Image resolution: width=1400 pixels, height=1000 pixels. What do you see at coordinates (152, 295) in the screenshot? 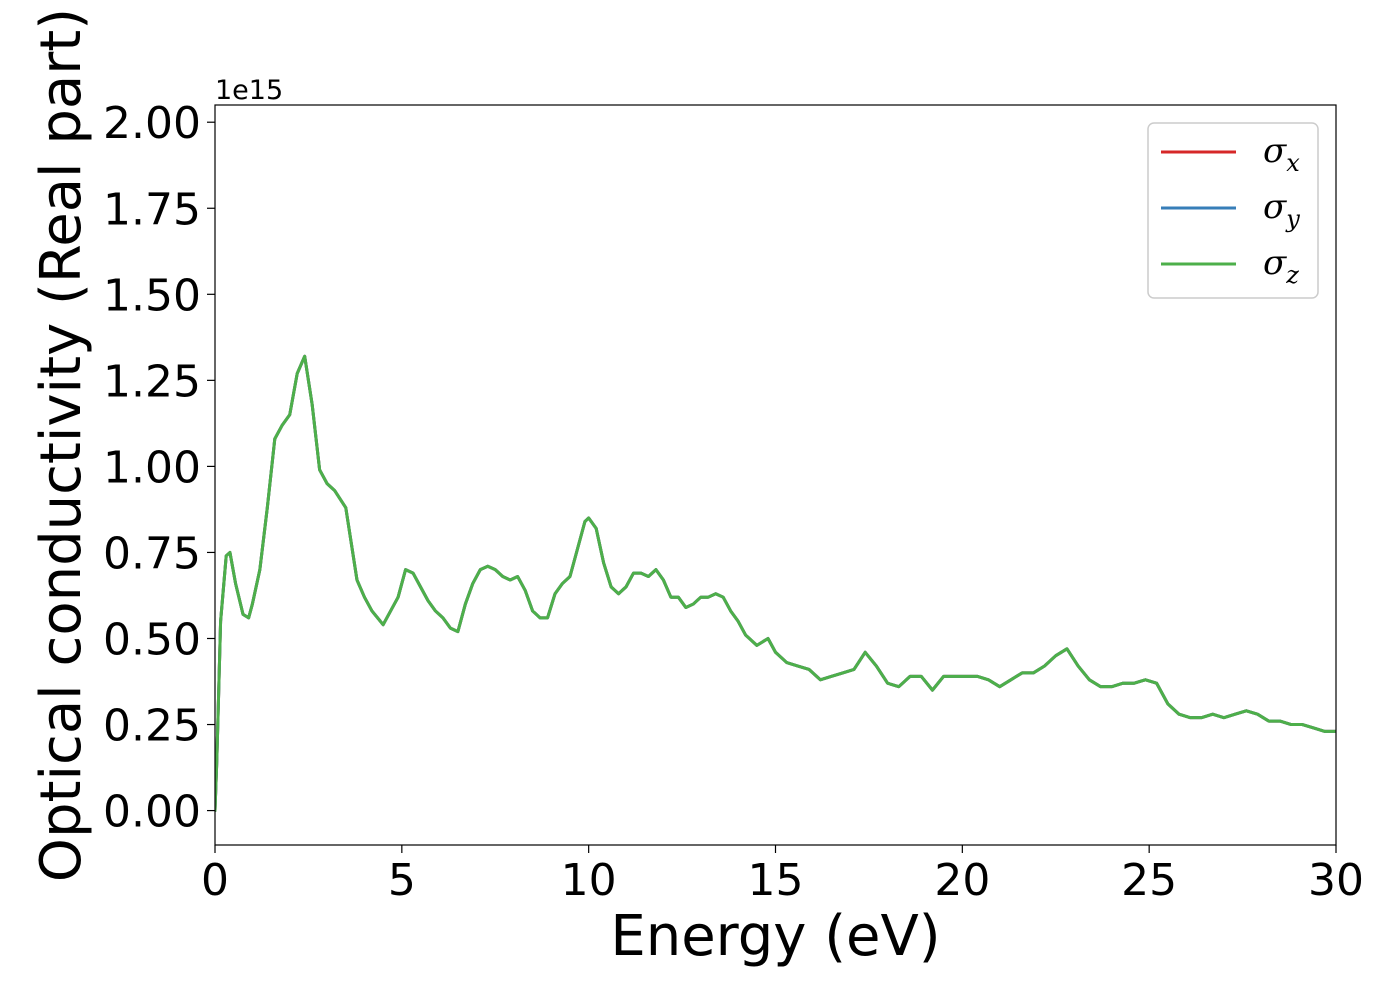
I see `y-tick-label: 1.50` at bounding box center [152, 295].